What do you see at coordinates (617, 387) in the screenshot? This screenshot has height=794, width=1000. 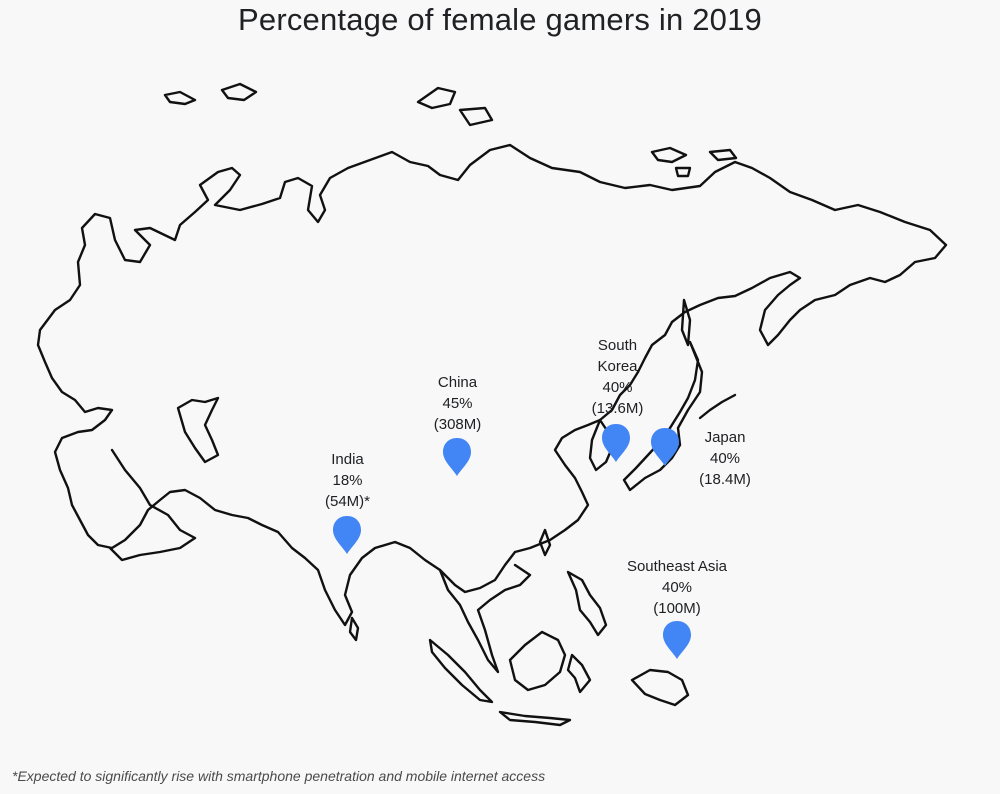 I see `south-korea-percent: 40%` at bounding box center [617, 387].